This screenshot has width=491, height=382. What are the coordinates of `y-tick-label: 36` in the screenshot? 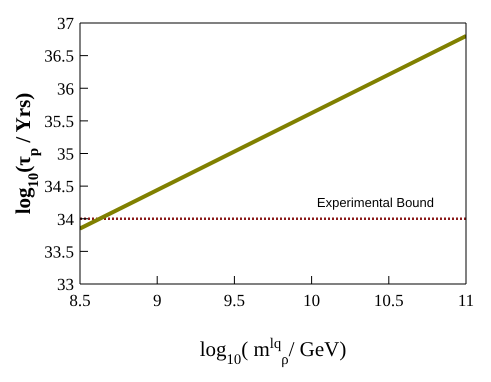 It's located at (65, 88).